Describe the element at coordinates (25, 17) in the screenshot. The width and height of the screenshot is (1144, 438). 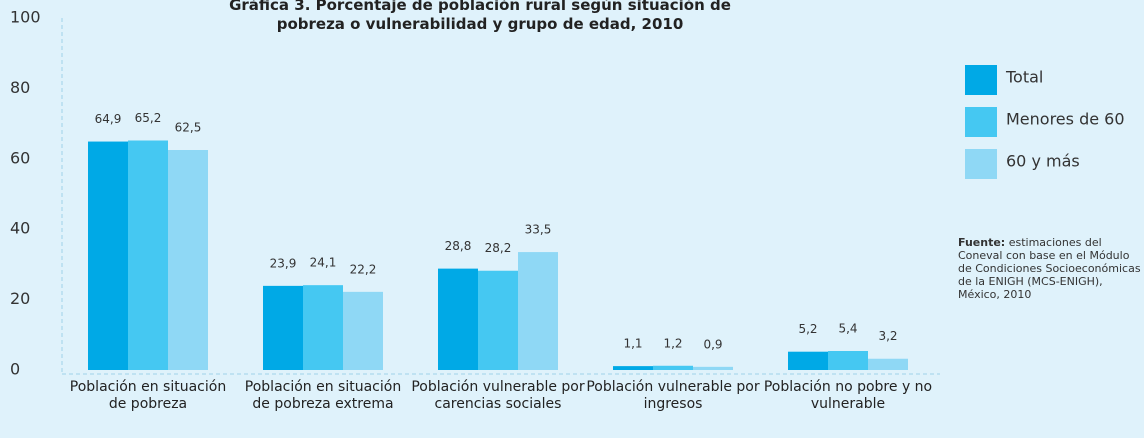
I see `y-tick-label: 100` at that location.